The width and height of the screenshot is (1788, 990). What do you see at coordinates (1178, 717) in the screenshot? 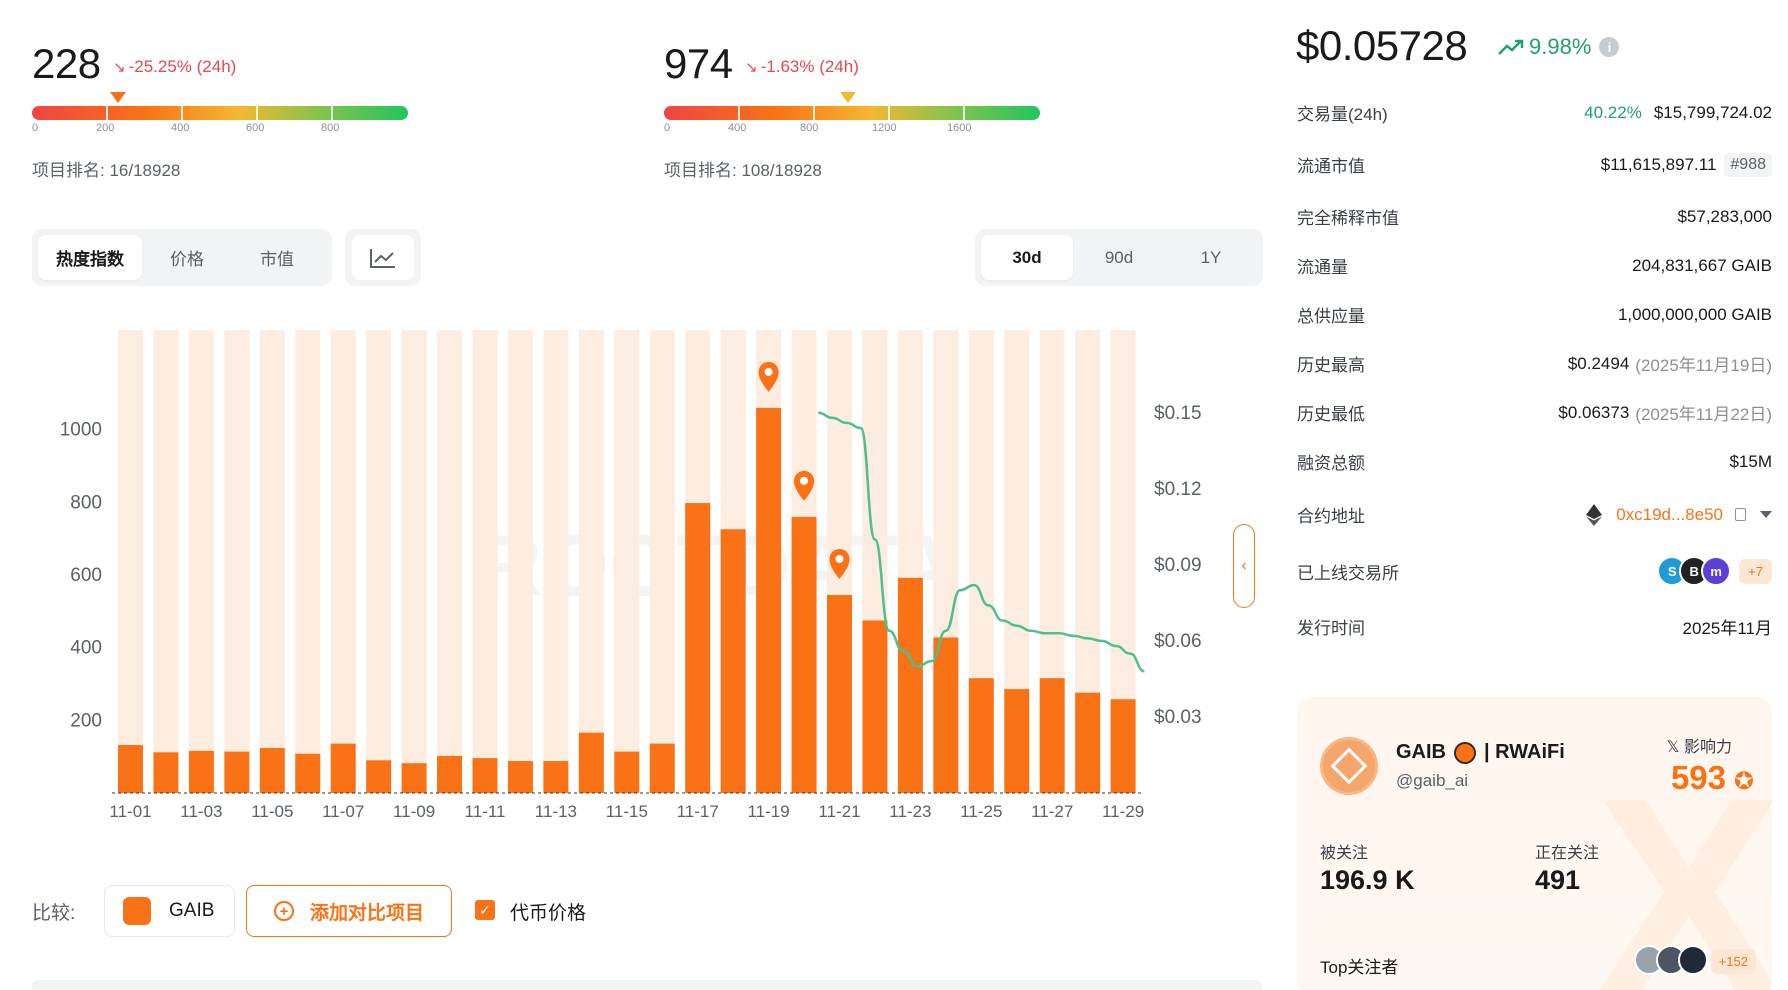
I see `y-right-tick-label: $0.03` at bounding box center [1178, 717].